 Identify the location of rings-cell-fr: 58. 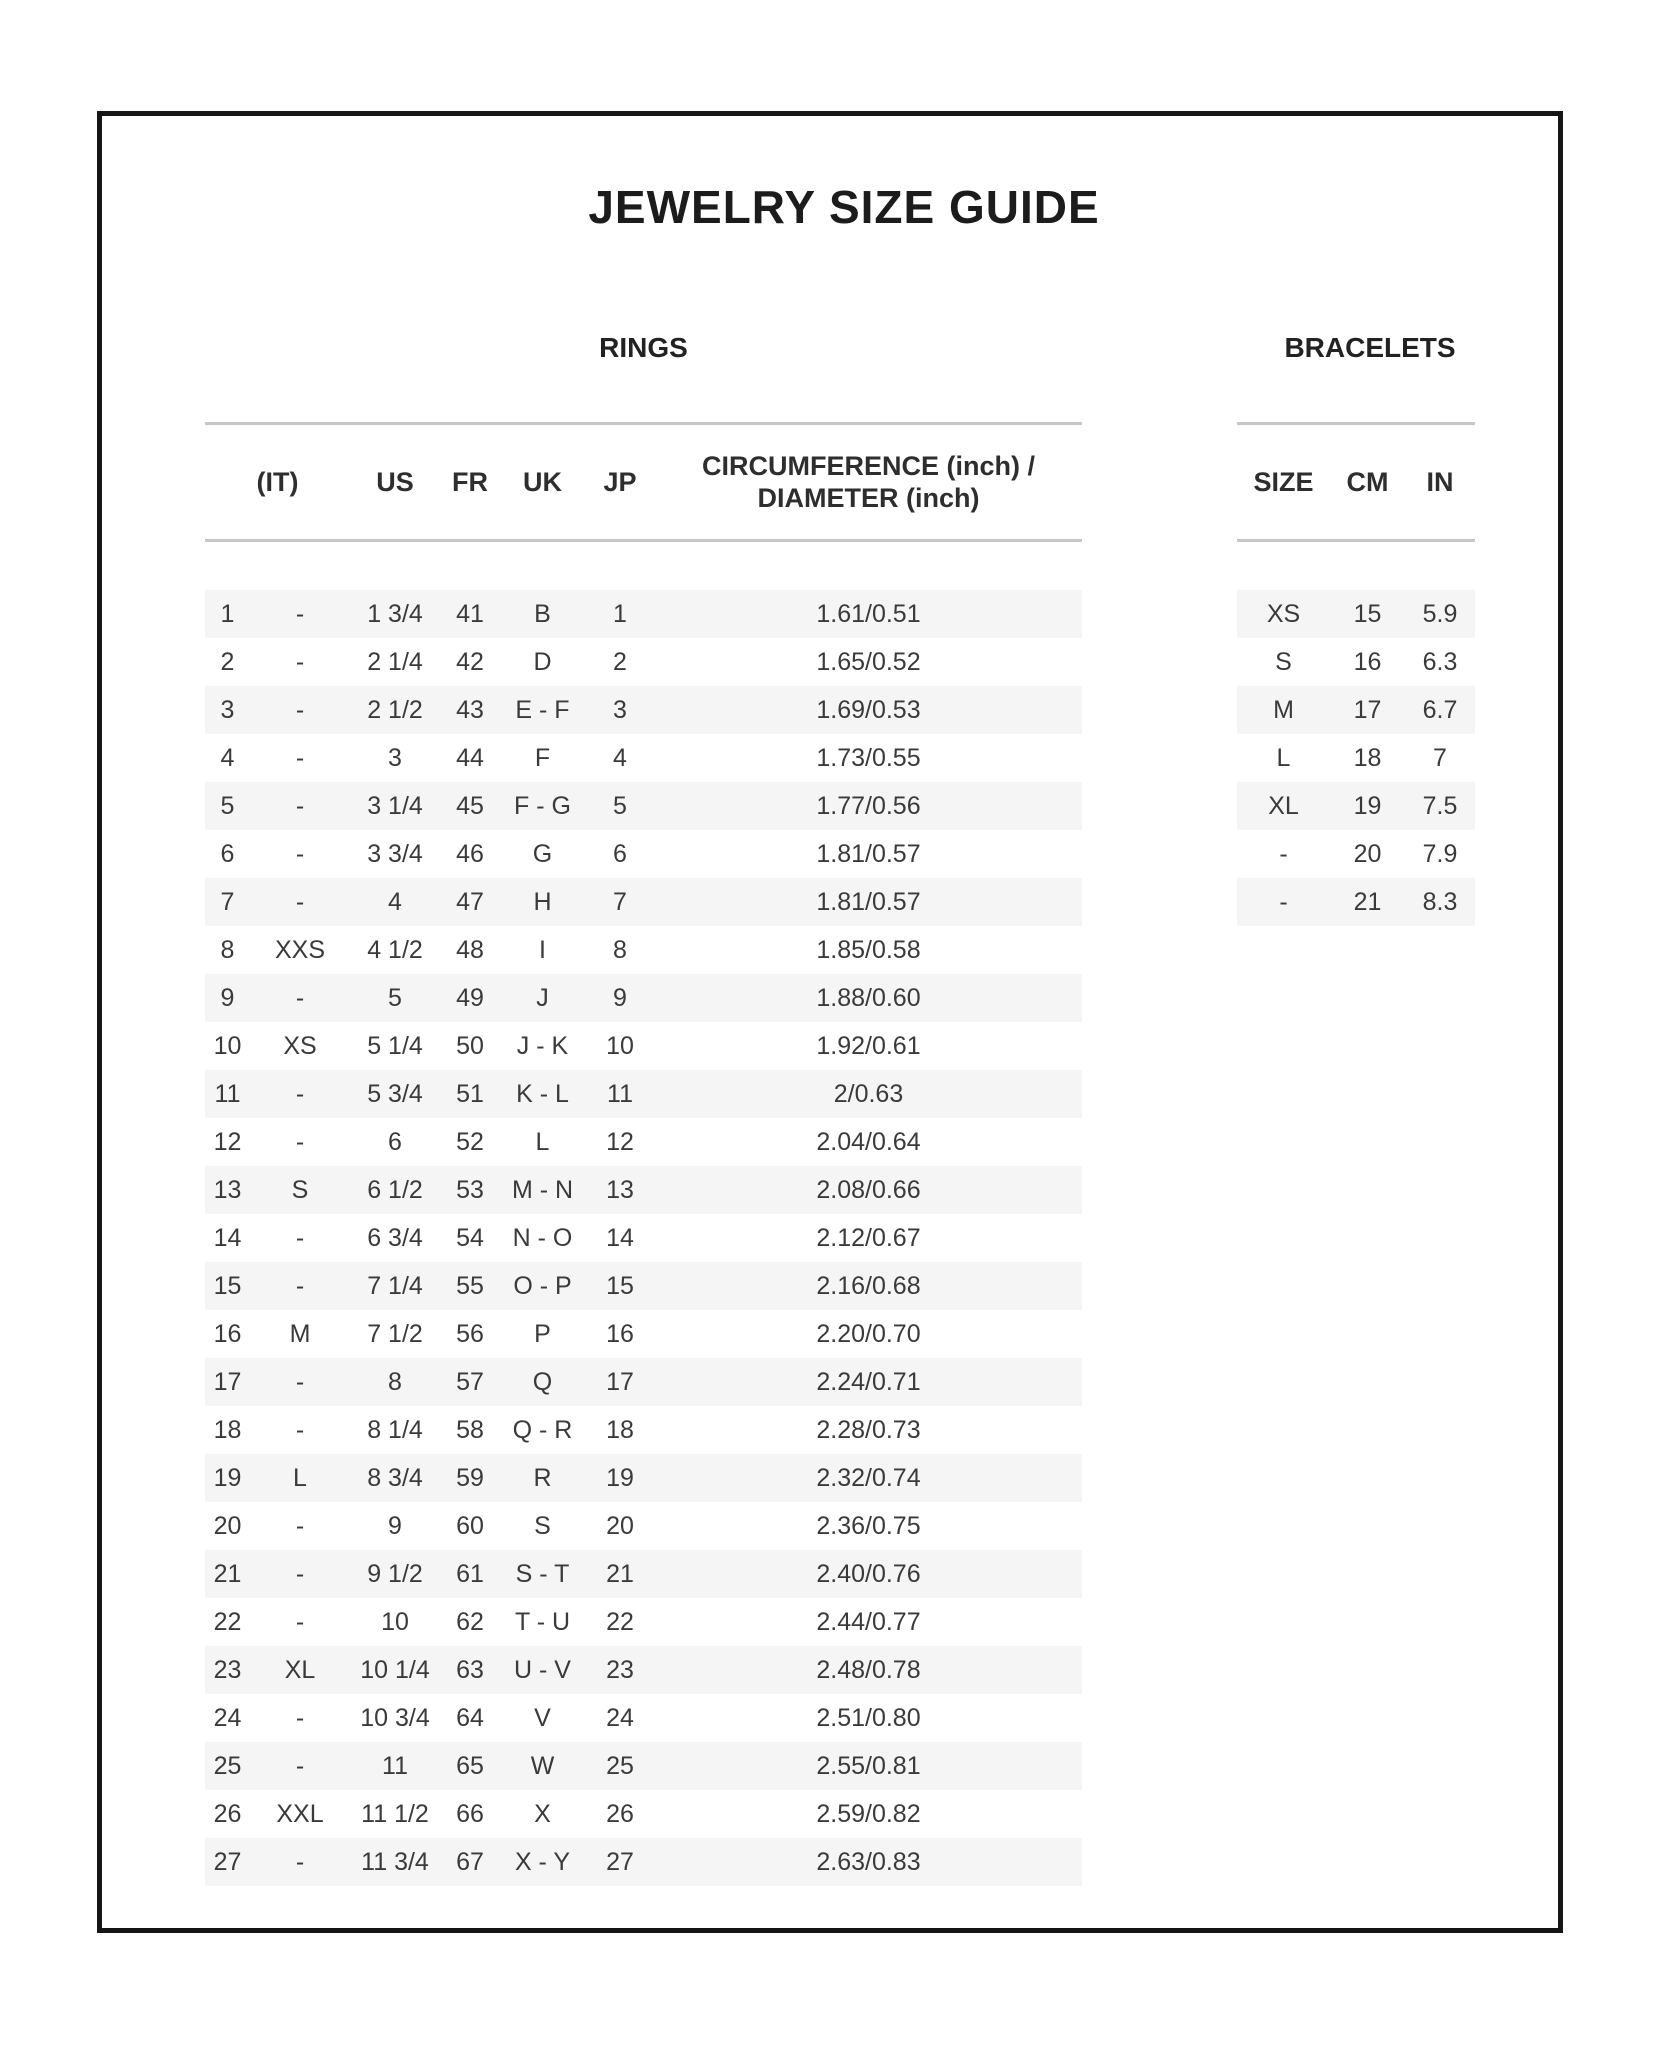
(470, 1429).